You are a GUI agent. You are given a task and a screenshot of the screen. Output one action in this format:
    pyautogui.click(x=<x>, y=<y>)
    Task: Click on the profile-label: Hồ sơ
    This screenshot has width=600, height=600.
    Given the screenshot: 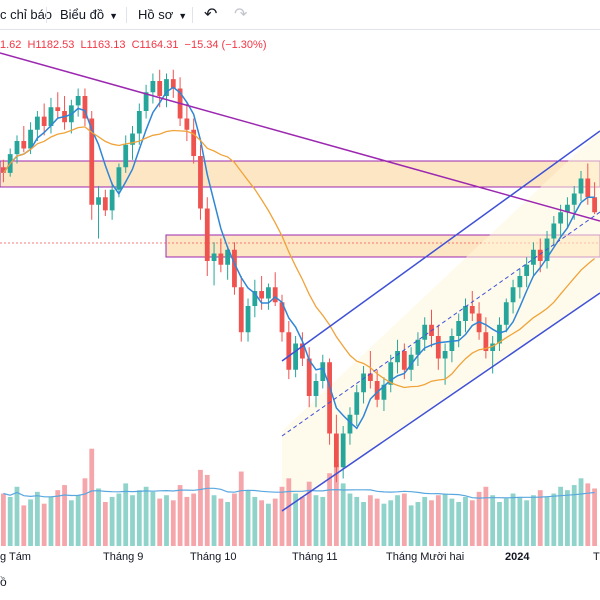 What is the action you would take?
    pyautogui.click(x=156, y=14)
    